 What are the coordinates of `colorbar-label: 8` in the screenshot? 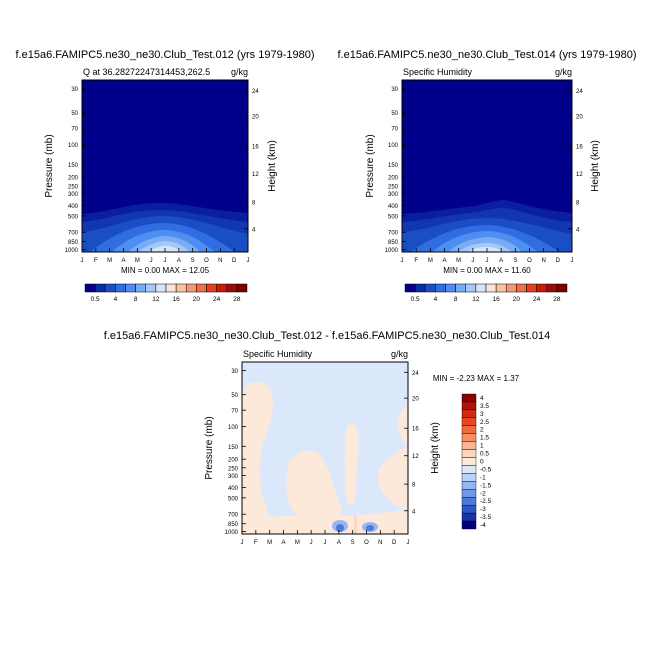 It's located at (136, 299).